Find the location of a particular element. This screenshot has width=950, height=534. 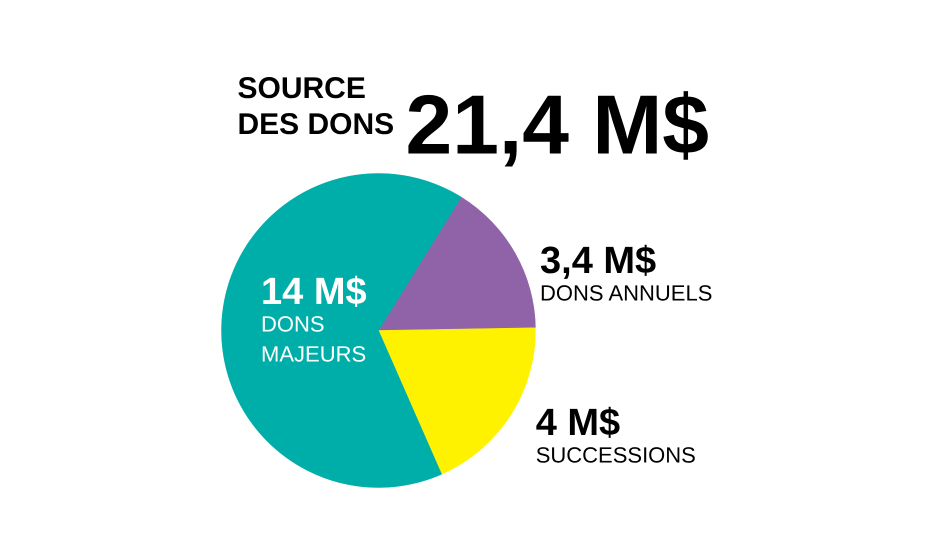

data-label: 3,4 M$ is located at coordinates (598, 261).